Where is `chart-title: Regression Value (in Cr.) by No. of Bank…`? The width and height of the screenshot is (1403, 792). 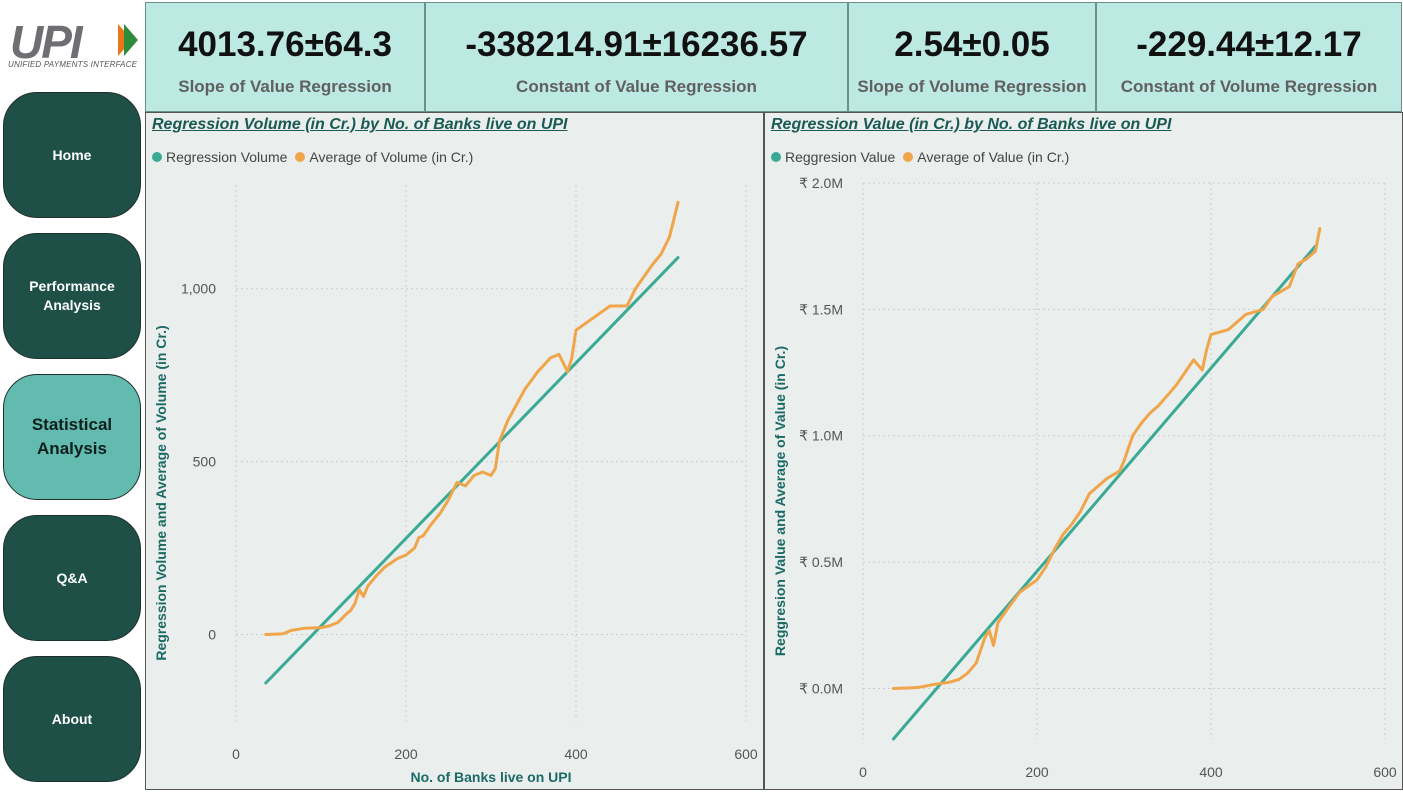
chart-title: Regression Value (in Cr.) by No. of Bank… is located at coordinates (971, 124).